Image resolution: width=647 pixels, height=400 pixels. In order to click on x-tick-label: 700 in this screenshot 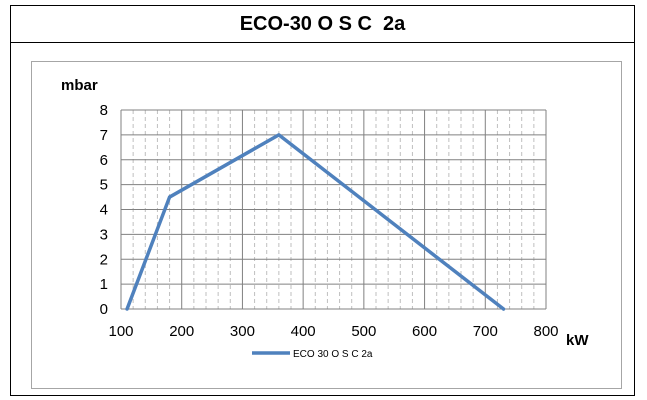, I will do `click(485, 331)`.